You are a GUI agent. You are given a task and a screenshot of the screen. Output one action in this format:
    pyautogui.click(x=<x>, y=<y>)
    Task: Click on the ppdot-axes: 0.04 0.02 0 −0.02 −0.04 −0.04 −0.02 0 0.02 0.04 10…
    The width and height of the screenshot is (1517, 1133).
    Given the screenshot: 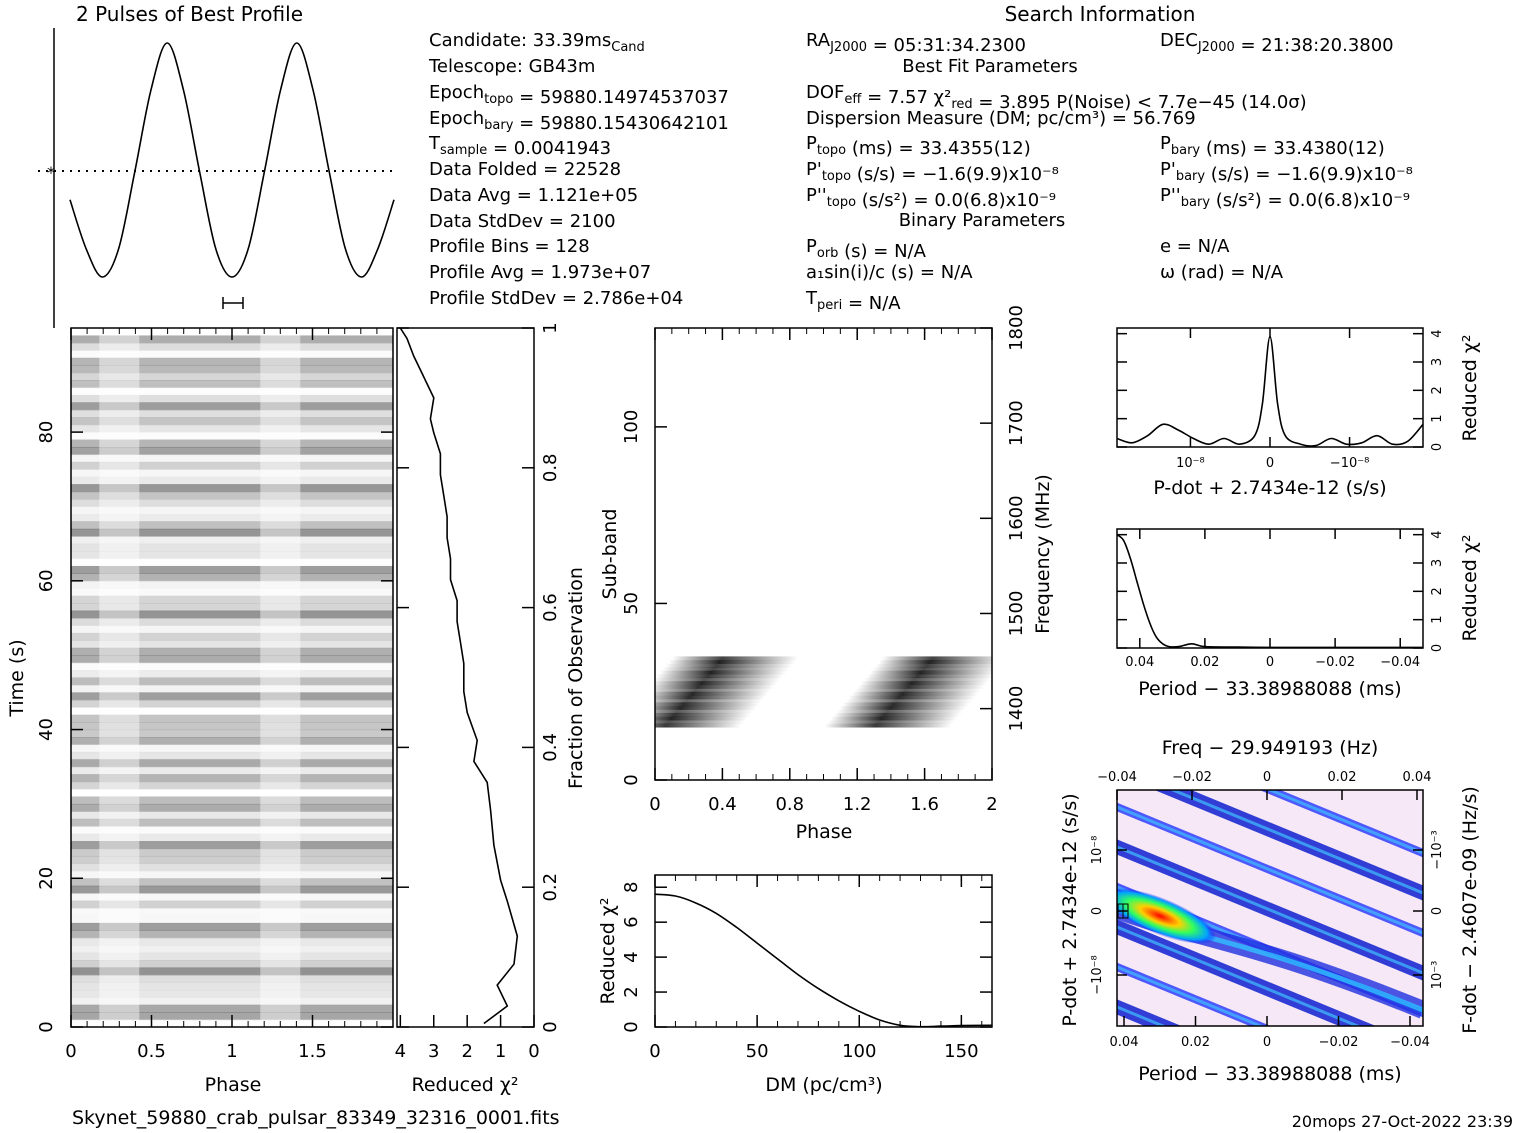 What is the action you would take?
    pyautogui.click(x=1270, y=911)
    